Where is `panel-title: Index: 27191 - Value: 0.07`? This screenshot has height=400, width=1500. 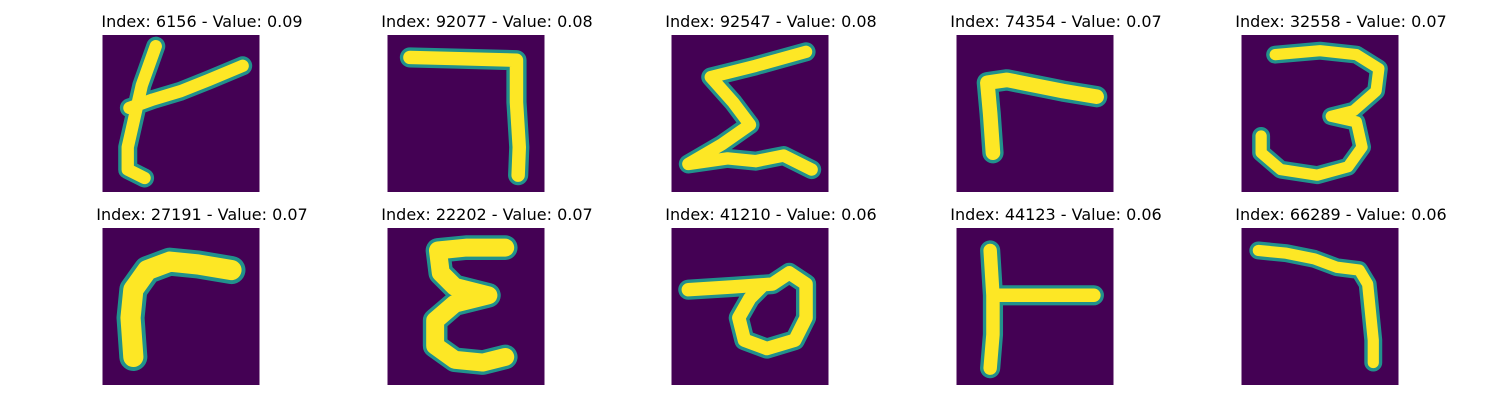
panel-title: Index: 27191 - Value: 0.07 is located at coordinates (202, 214).